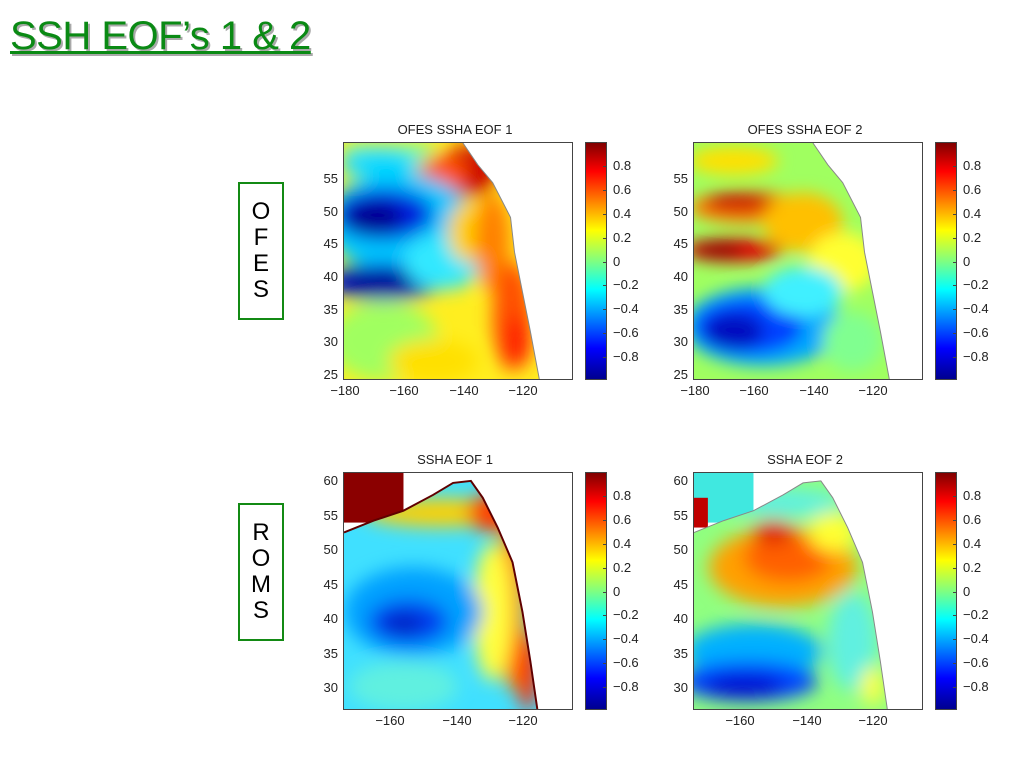  What do you see at coordinates (261, 237) in the screenshot?
I see `row-label-letter: F` at bounding box center [261, 237].